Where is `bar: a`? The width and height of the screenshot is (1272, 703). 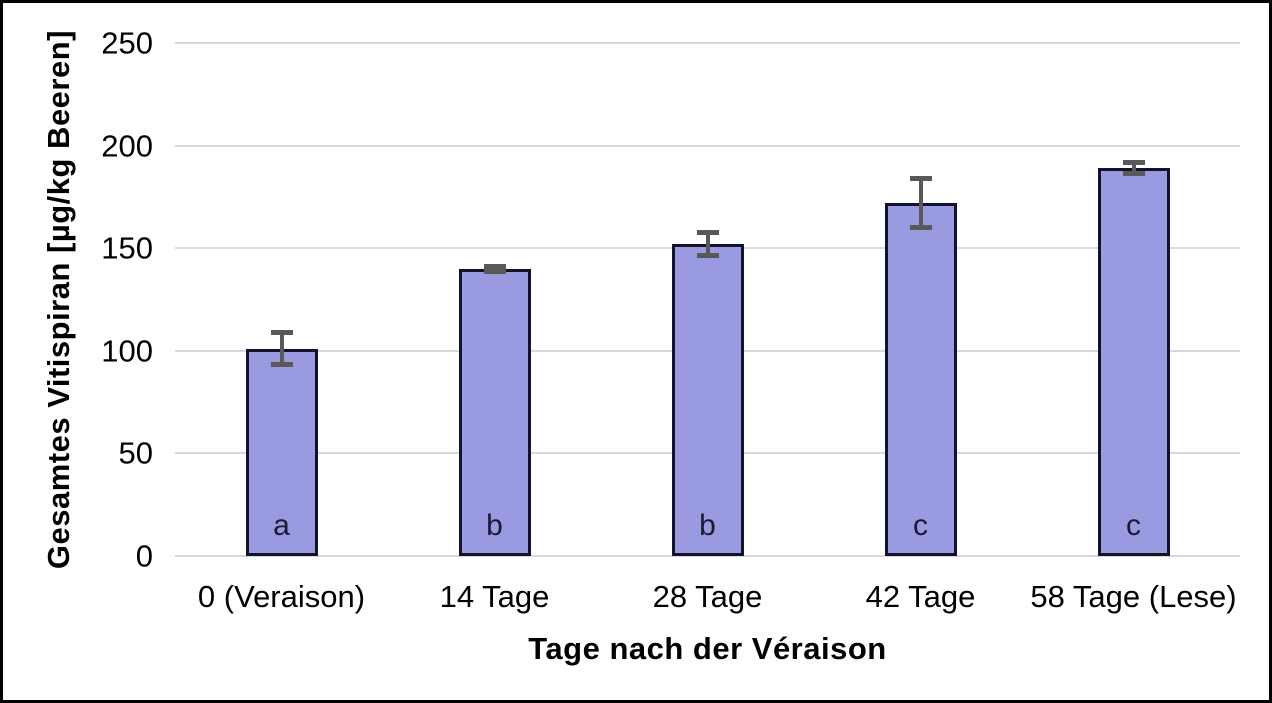
bar: a is located at coordinates (281, 452).